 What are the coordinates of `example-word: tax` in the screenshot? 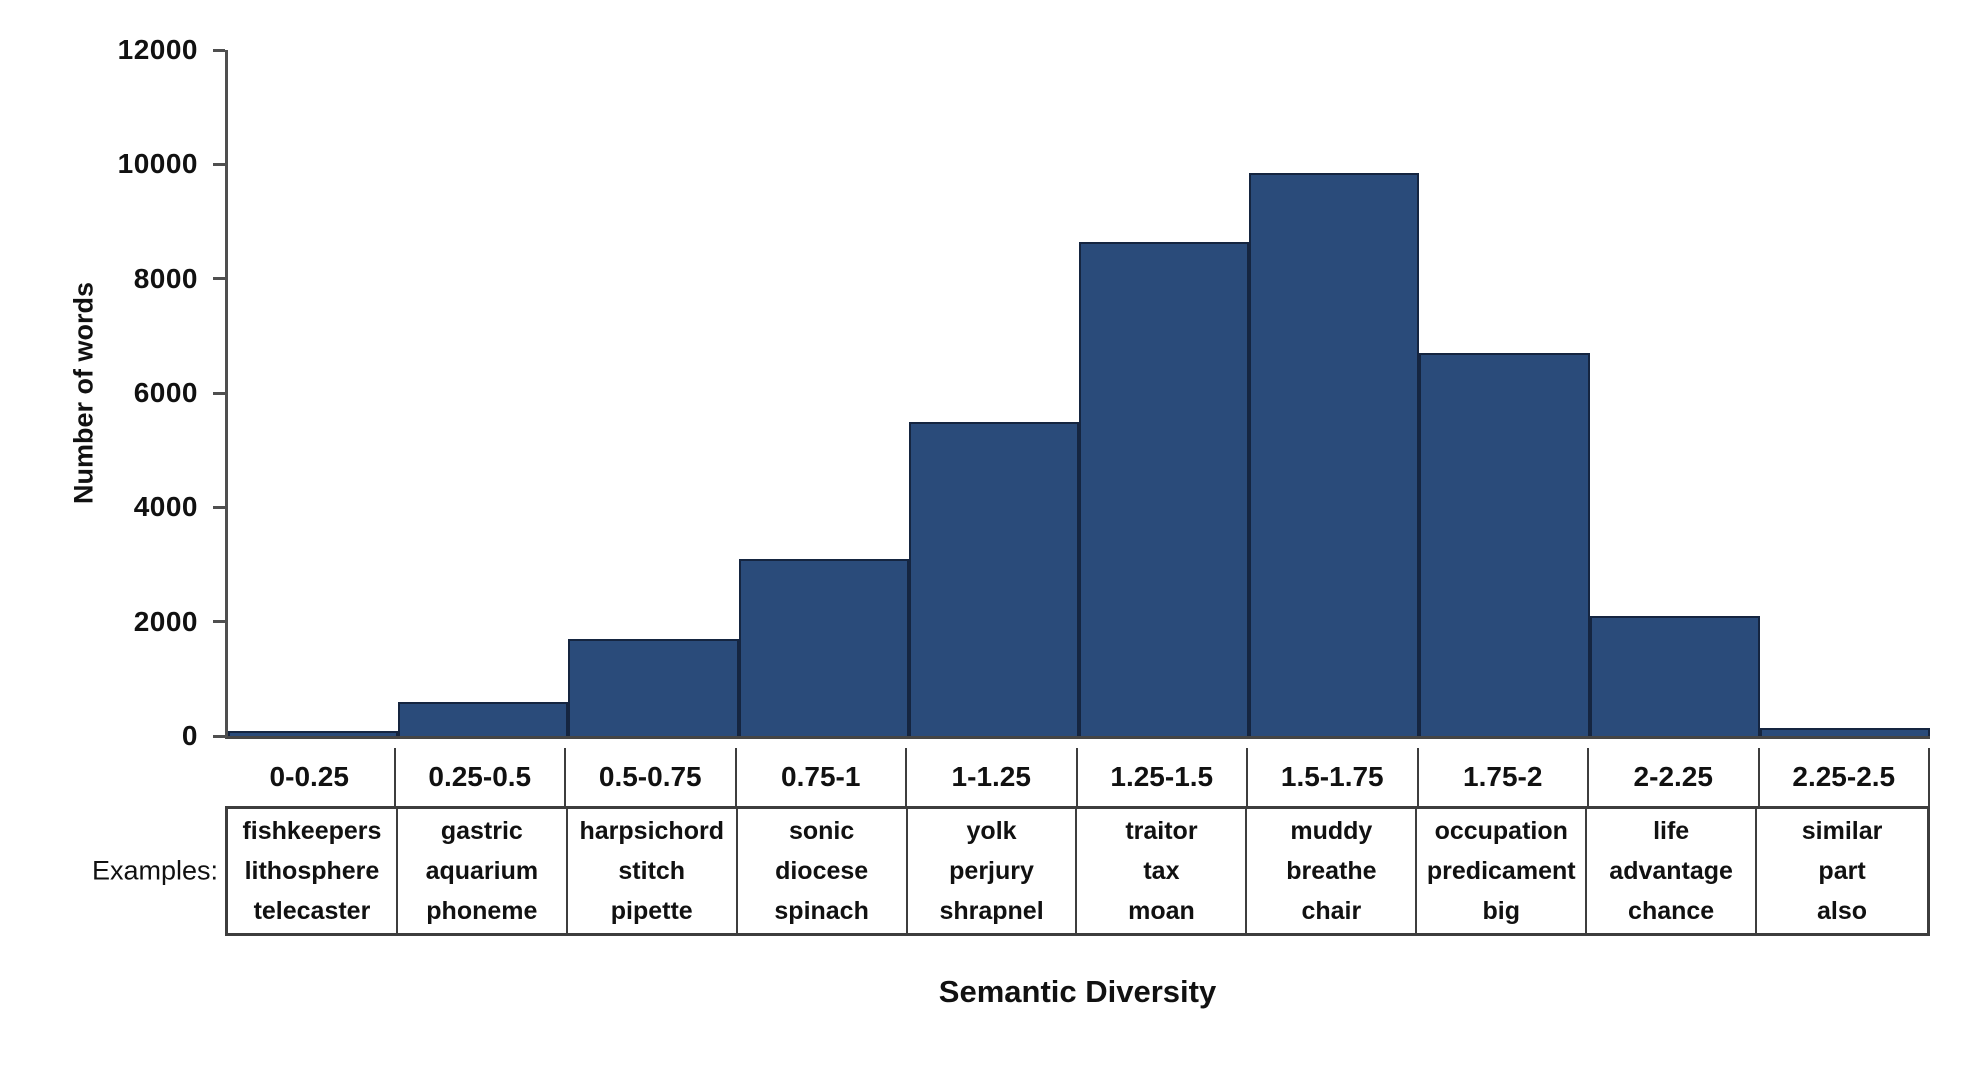 It's located at (1161, 871).